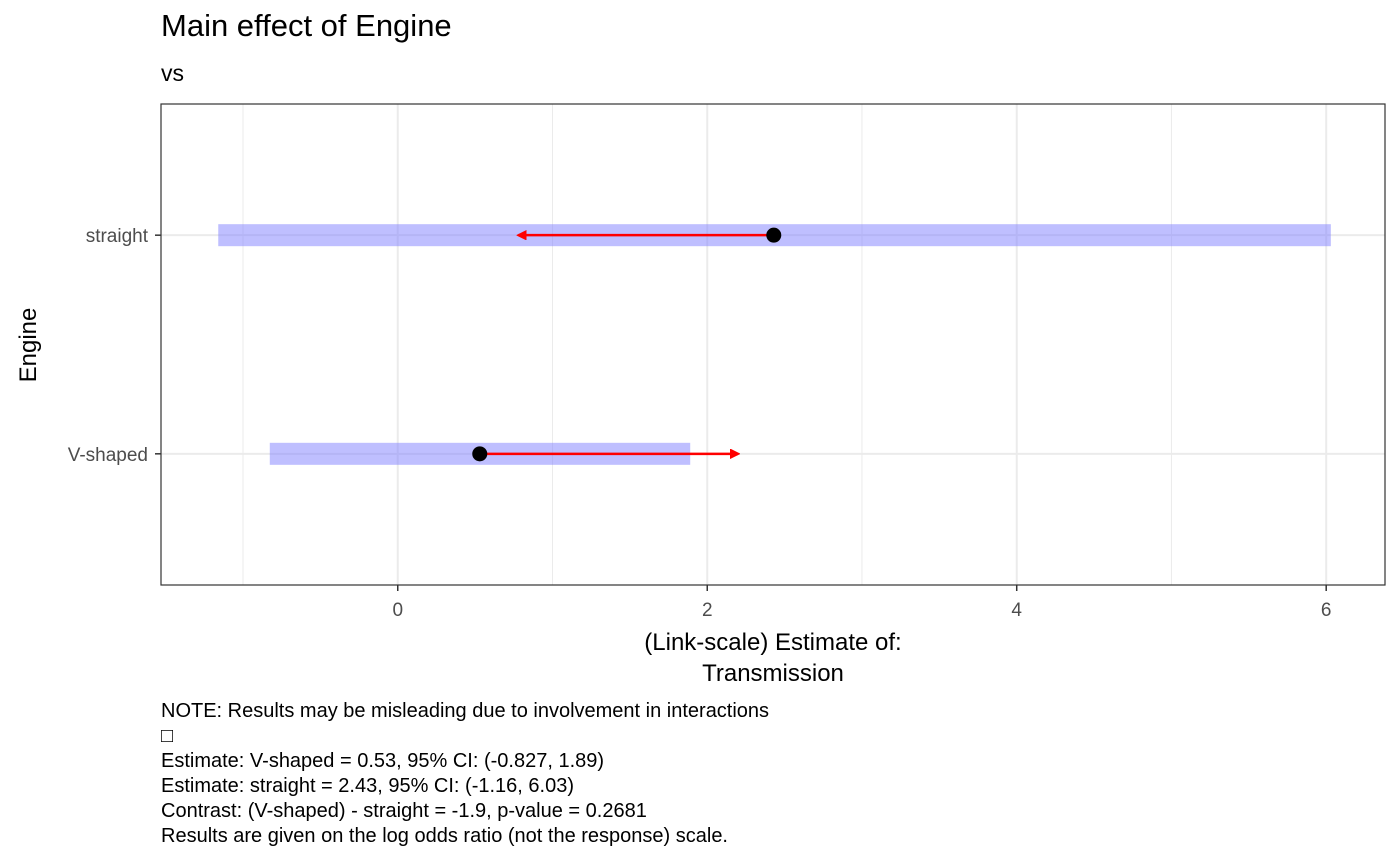 Image resolution: width=1400 pixels, height=866 pixels. I want to click on chart-title: Main effect of Engine, so click(306, 25).